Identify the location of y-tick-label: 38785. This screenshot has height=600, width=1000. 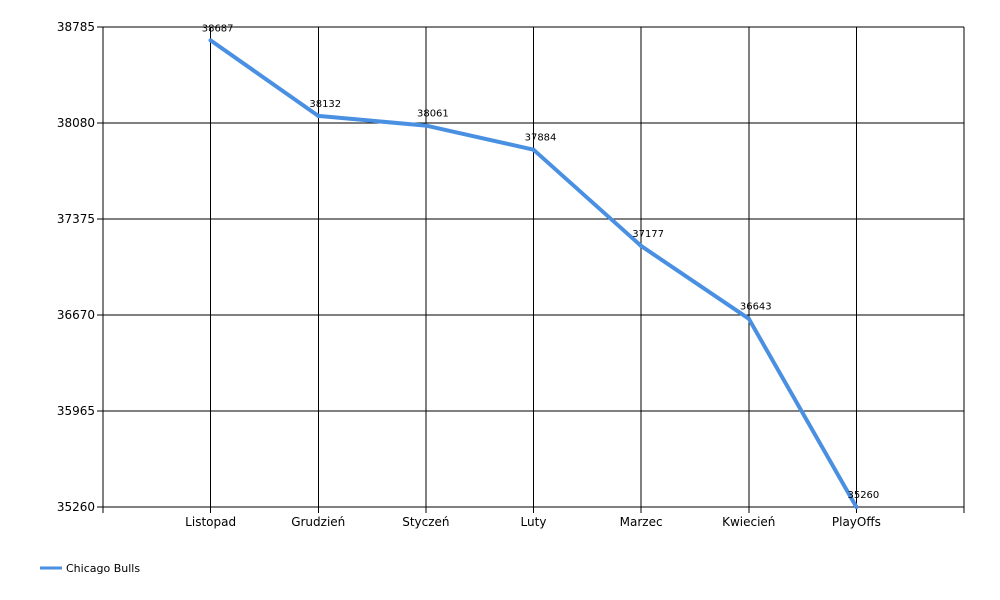
(76, 27).